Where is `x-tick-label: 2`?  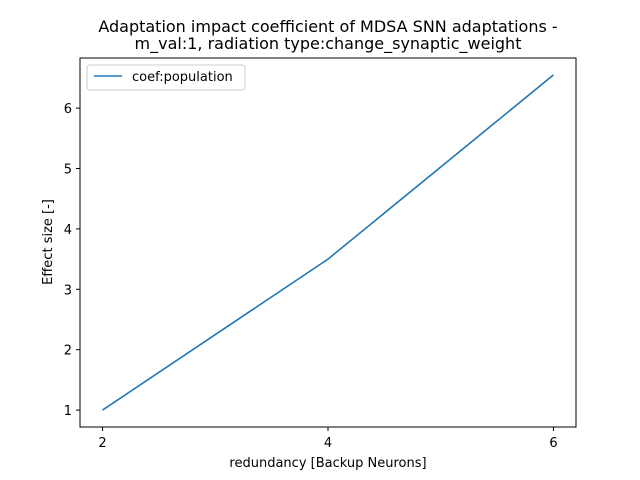
x-tick-label: 2 is located at coordinates (102, 443).